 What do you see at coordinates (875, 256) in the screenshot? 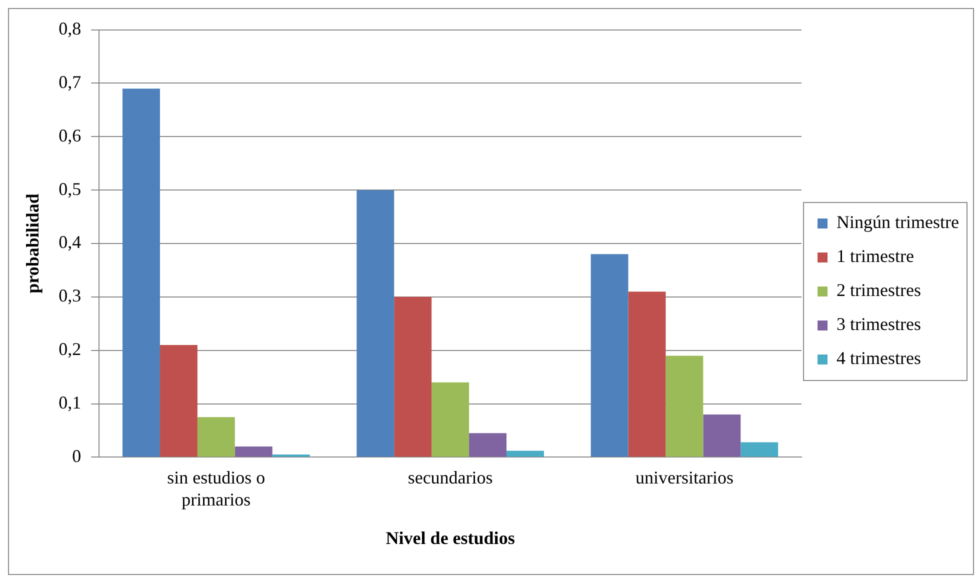
I see `legend-label: 1 trimestre` at bounding box center [875, 256].